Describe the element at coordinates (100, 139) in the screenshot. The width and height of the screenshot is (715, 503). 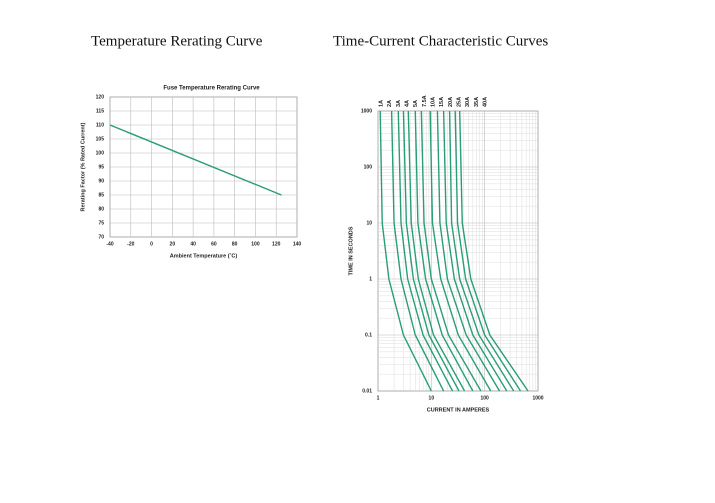
I see `y-tick-label: 105` at that location.